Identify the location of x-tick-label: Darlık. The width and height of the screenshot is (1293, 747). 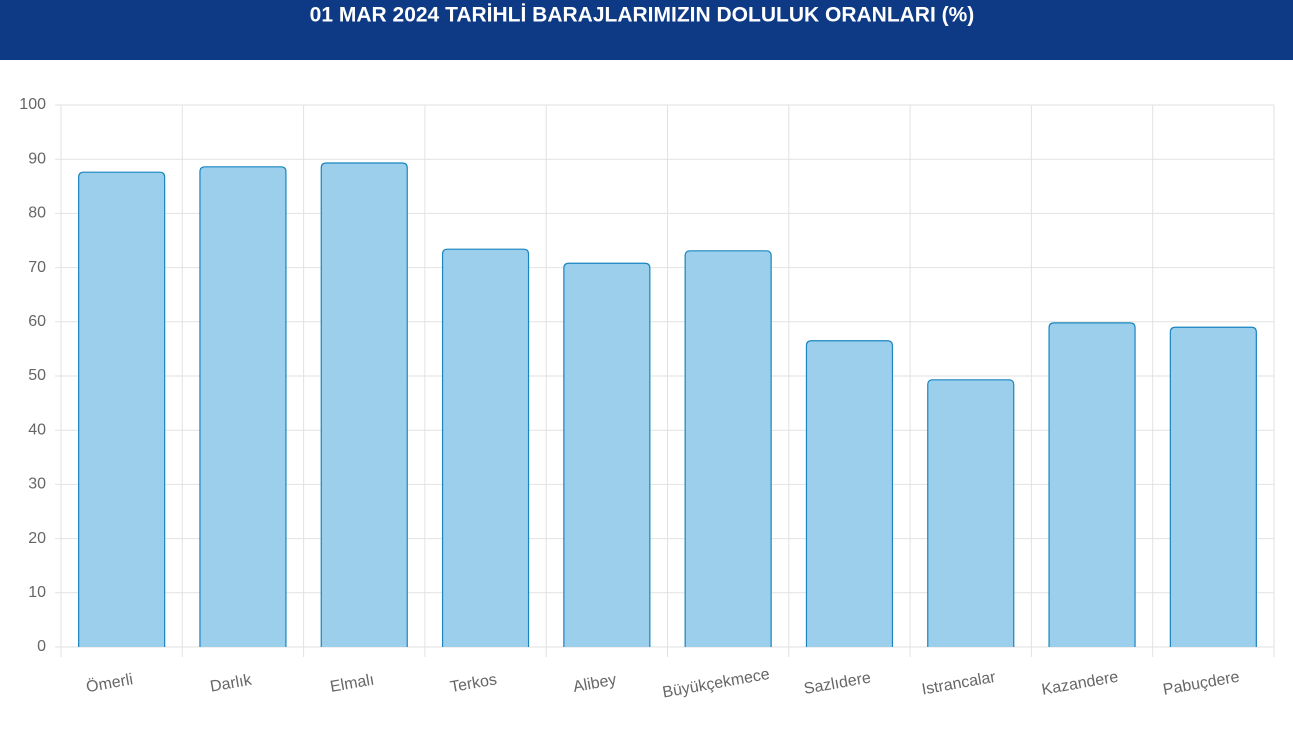
(231, 684).